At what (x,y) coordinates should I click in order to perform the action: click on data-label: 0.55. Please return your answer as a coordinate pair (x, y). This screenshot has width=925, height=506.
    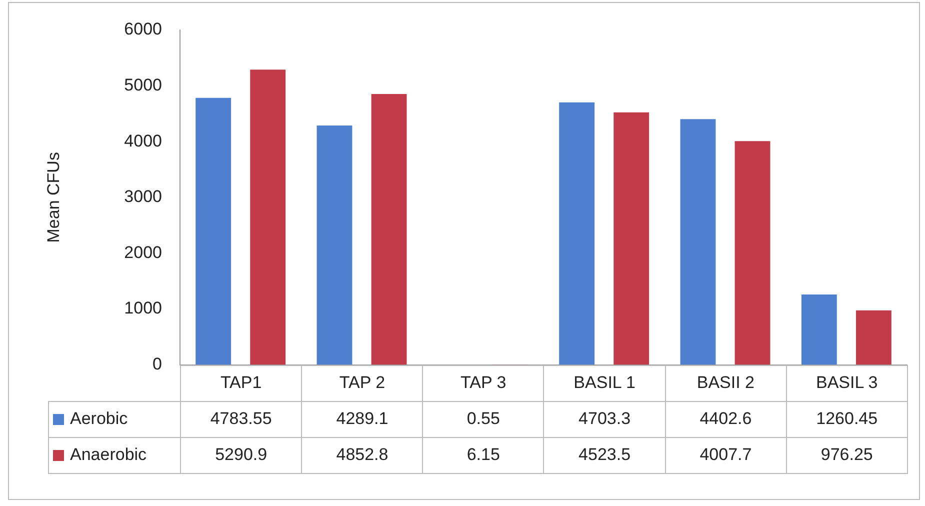
    Looking at the image, I should click on (483, 419).